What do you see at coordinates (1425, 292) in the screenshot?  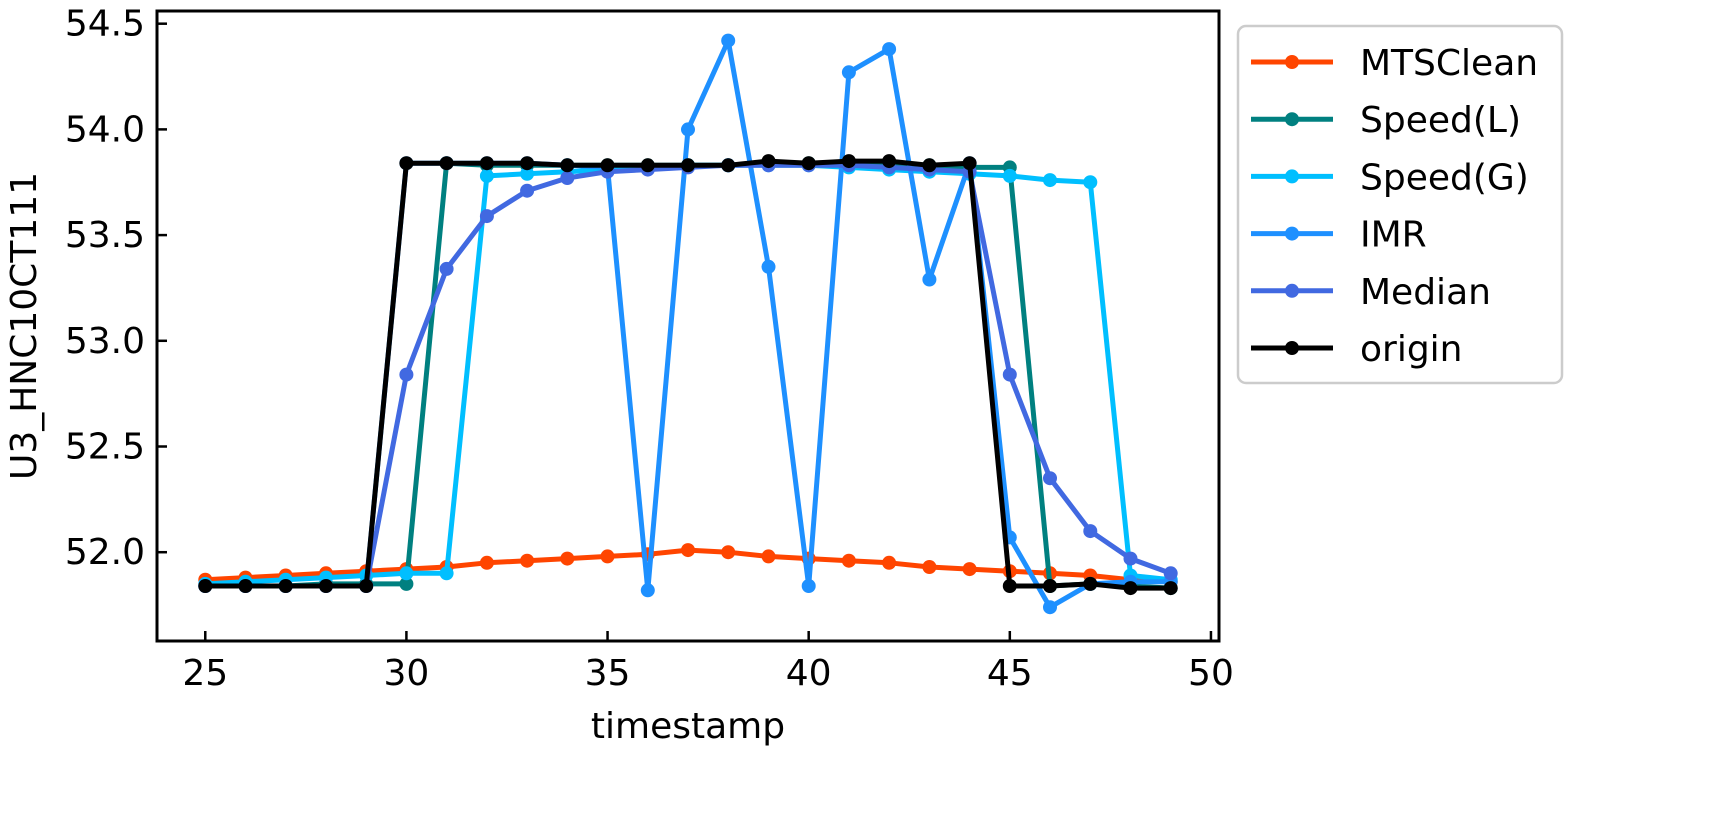 I see `legend-label: Median` at bounding box center [1425, 292].